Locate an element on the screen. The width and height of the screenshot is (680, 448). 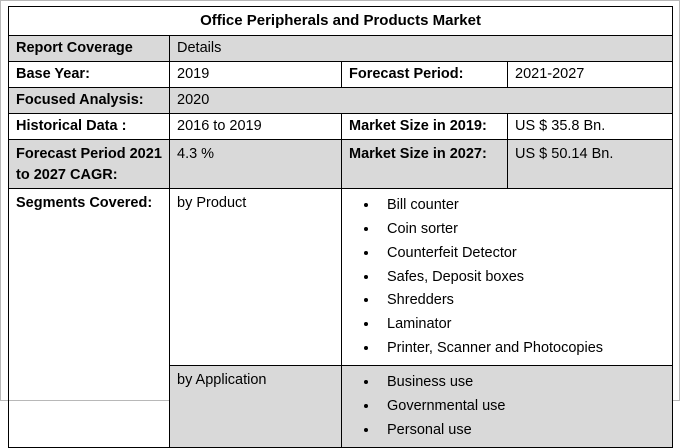
focused-analysis-label: Focused Analysis: is located at coordinates (89, 101).